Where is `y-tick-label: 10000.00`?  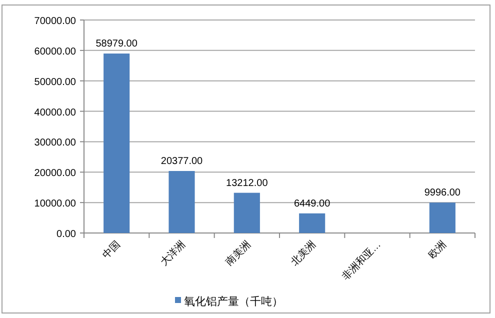
y-tick-label: 10000.00 is located at coordinates (55, 204).